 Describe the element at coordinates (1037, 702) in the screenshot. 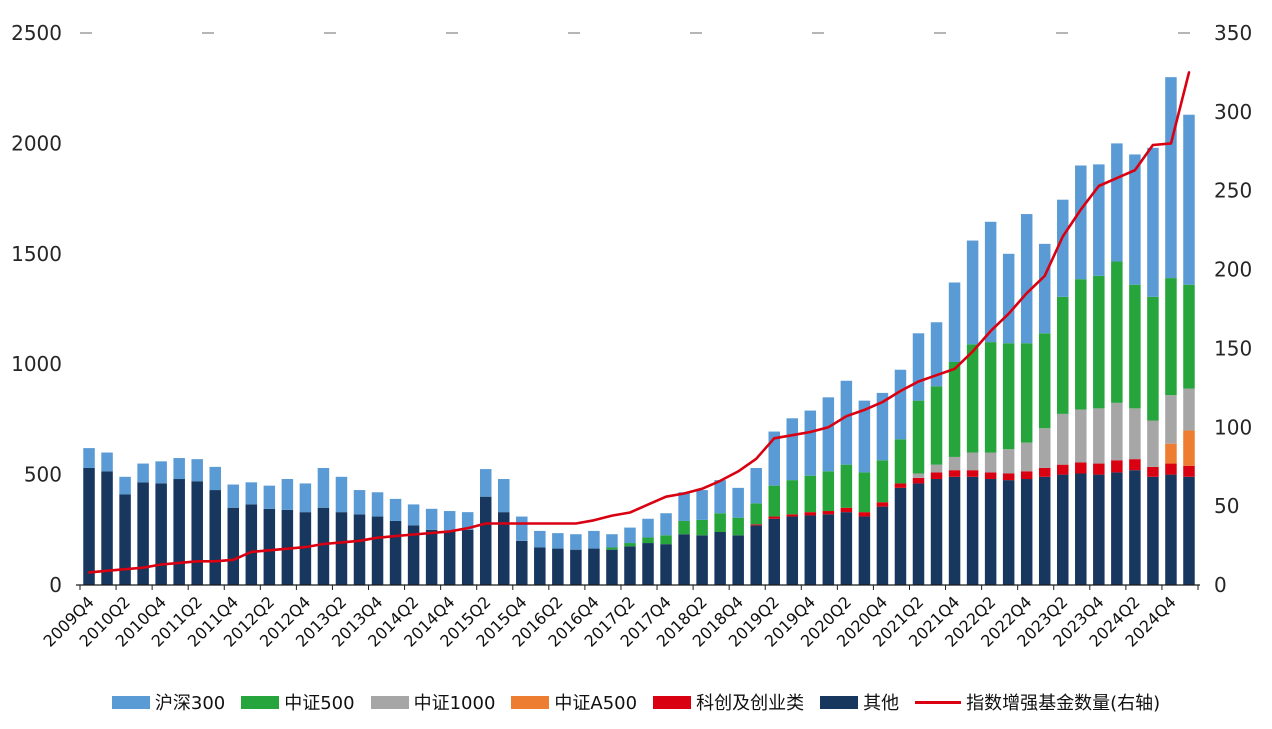

I see `legend-item: 指数增强基金数量(右轴)` at that location.